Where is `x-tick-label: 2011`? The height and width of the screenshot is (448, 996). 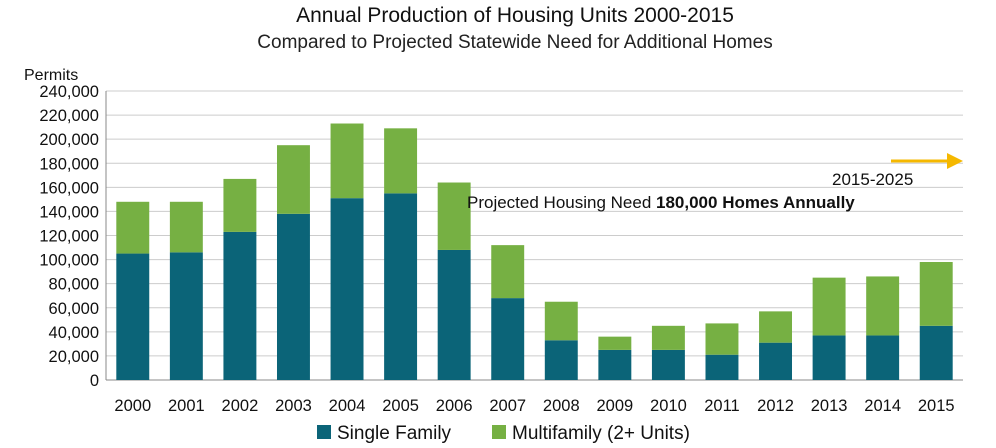 x-tick-label: 2011 is located at coordinates (721, 406).